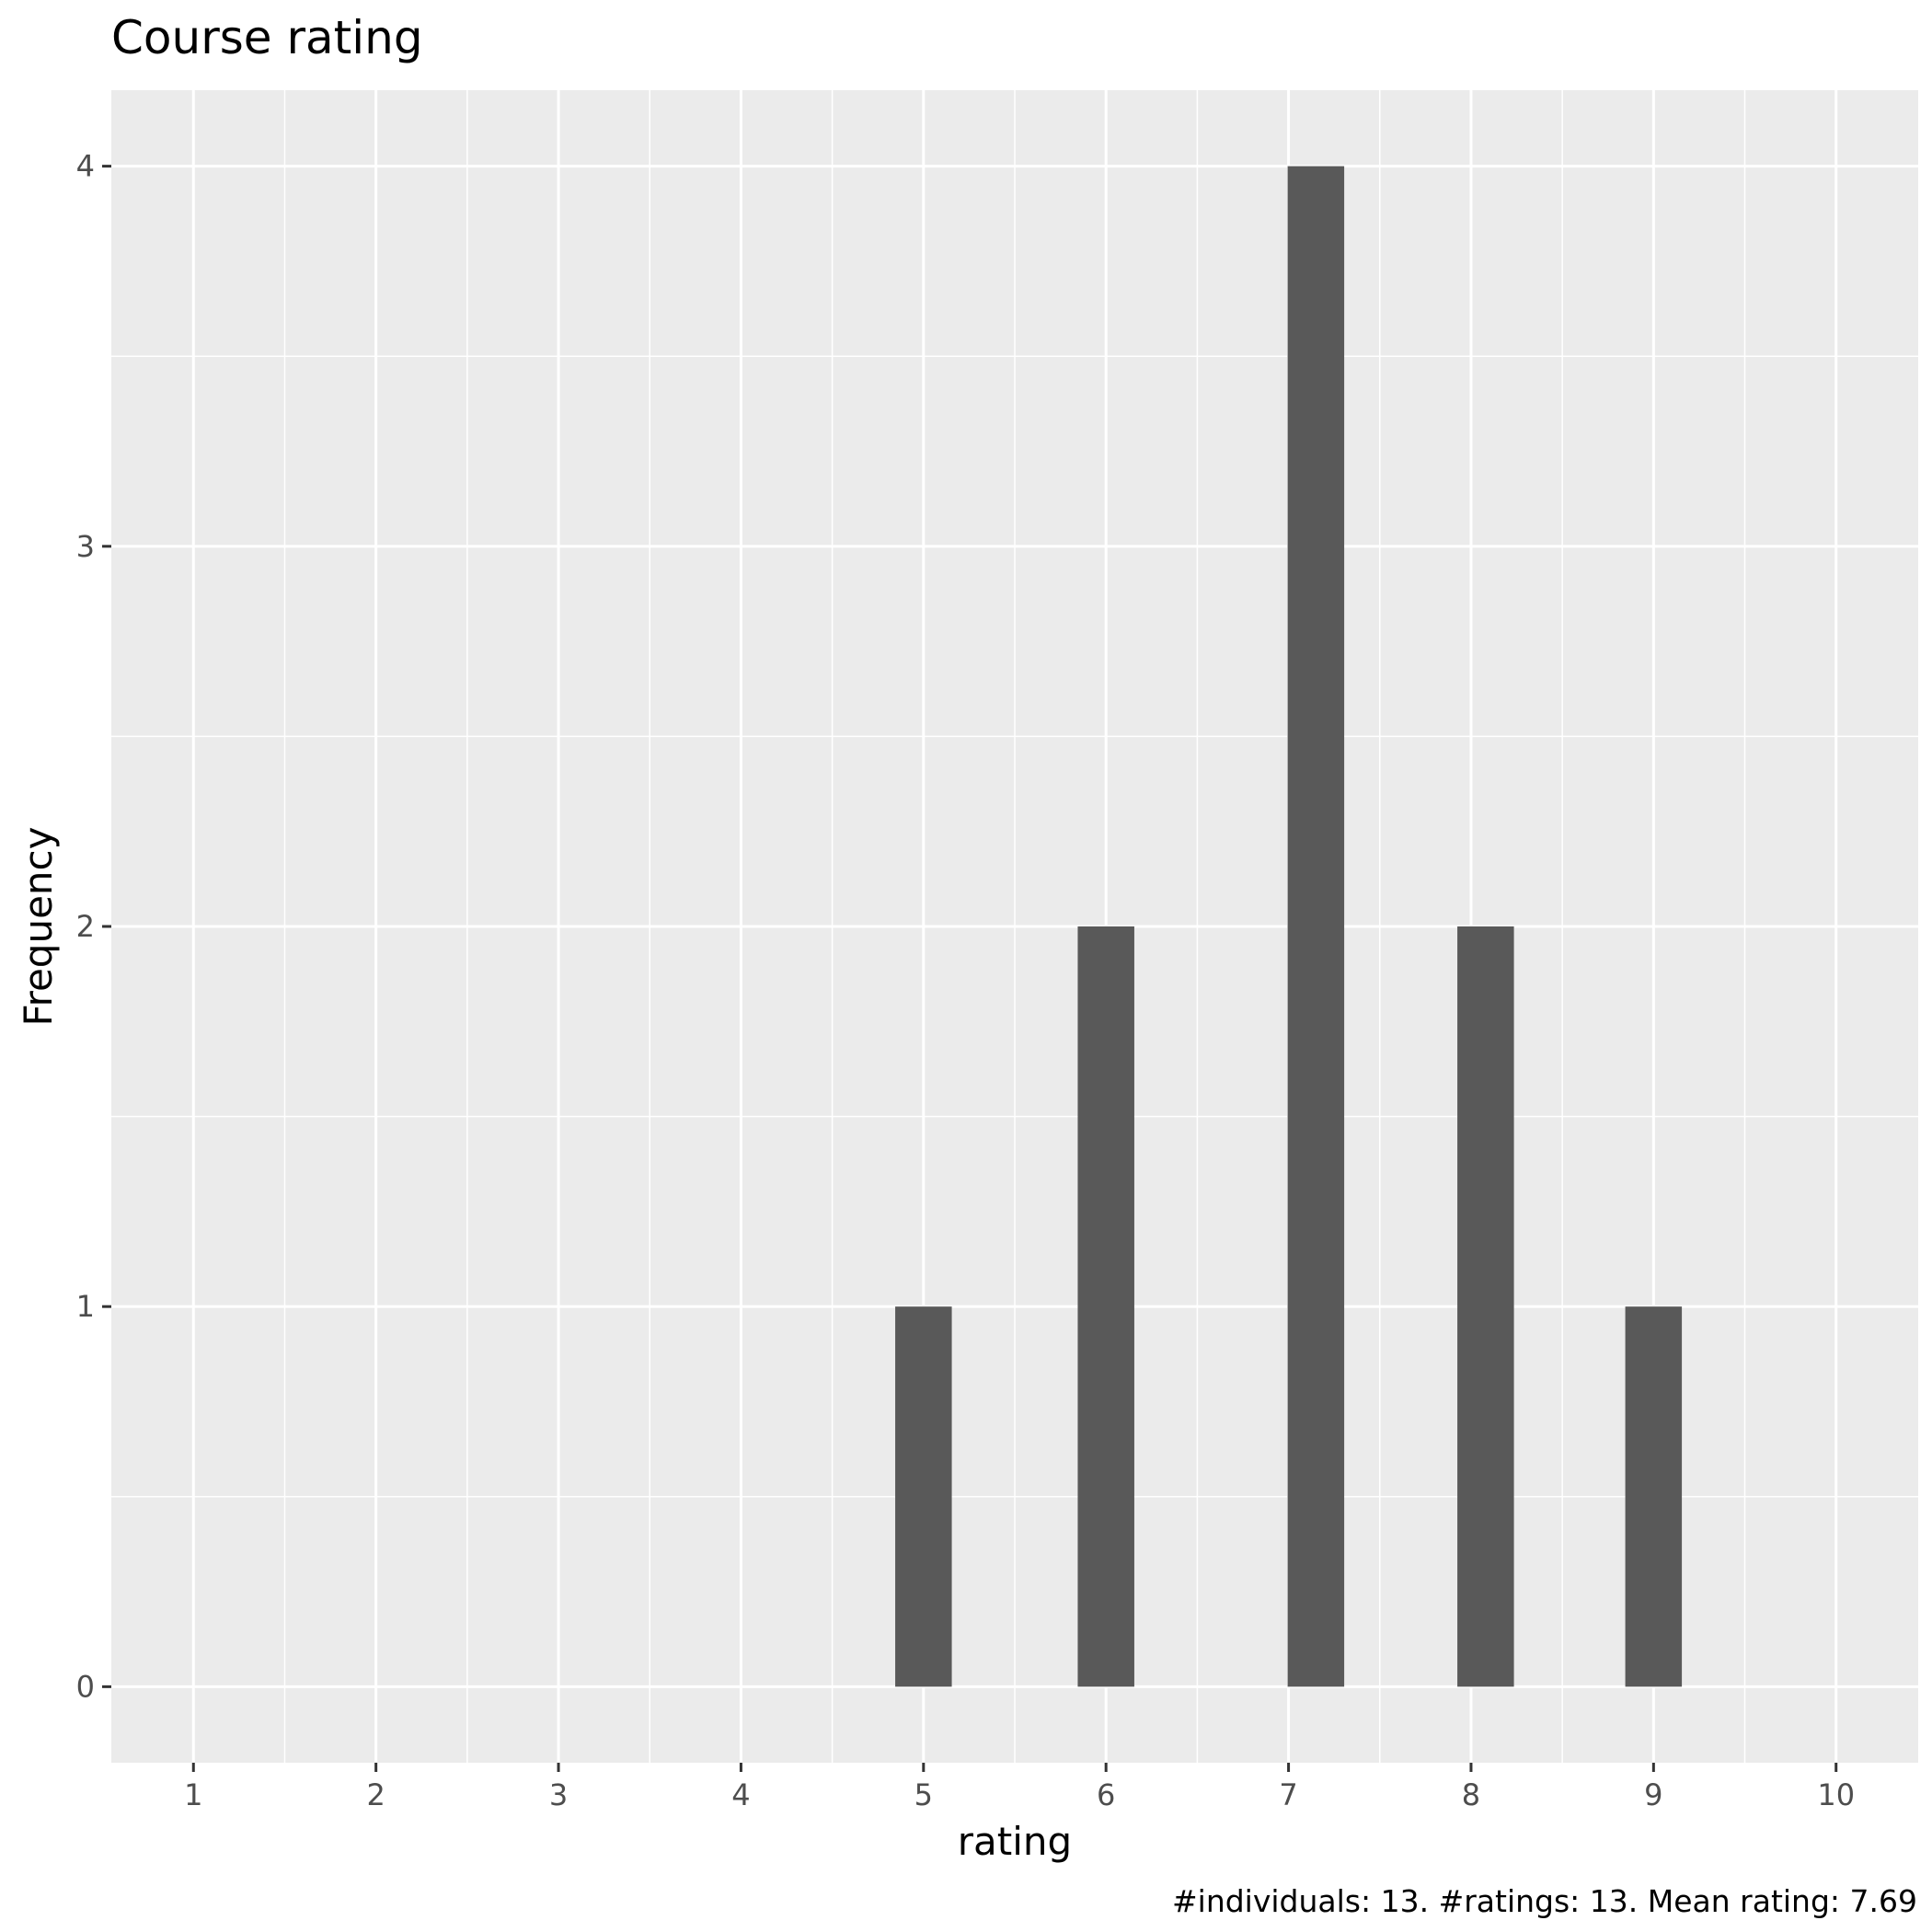  Describe the element at coordinates (1471, 1794) in the screenshot. I see `x-tick-label: 8` at that location.